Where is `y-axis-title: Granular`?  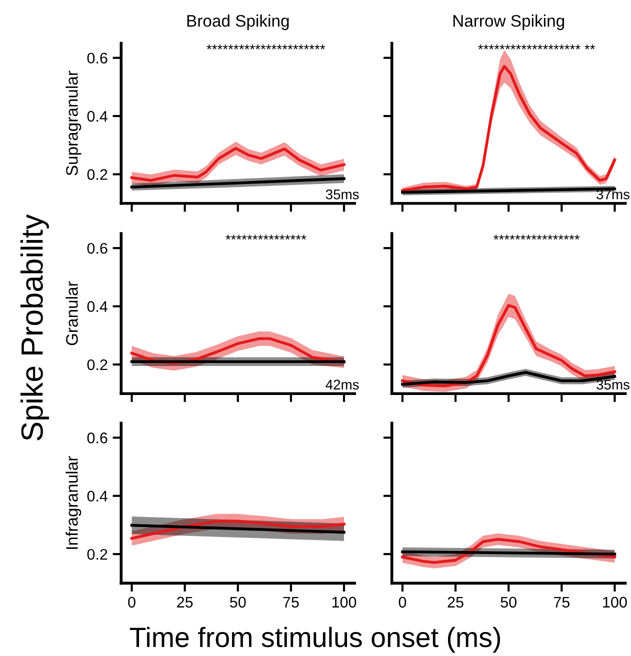 y-axis-title: Granular is located at coordinates (72, 313).